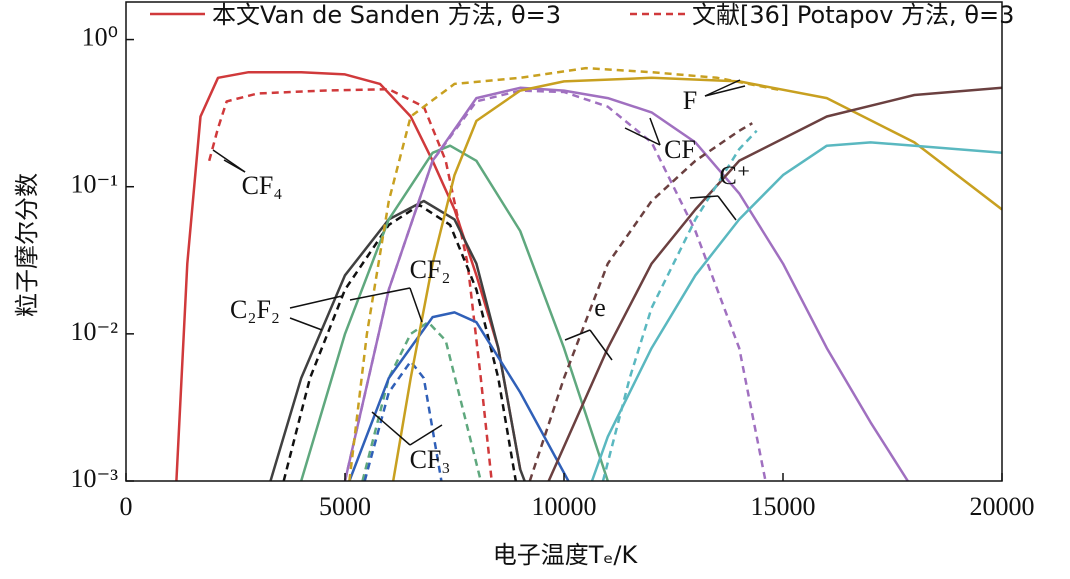  I want to click on x-axis-label: 电子温度Tₑ/K, so click(566, 555).